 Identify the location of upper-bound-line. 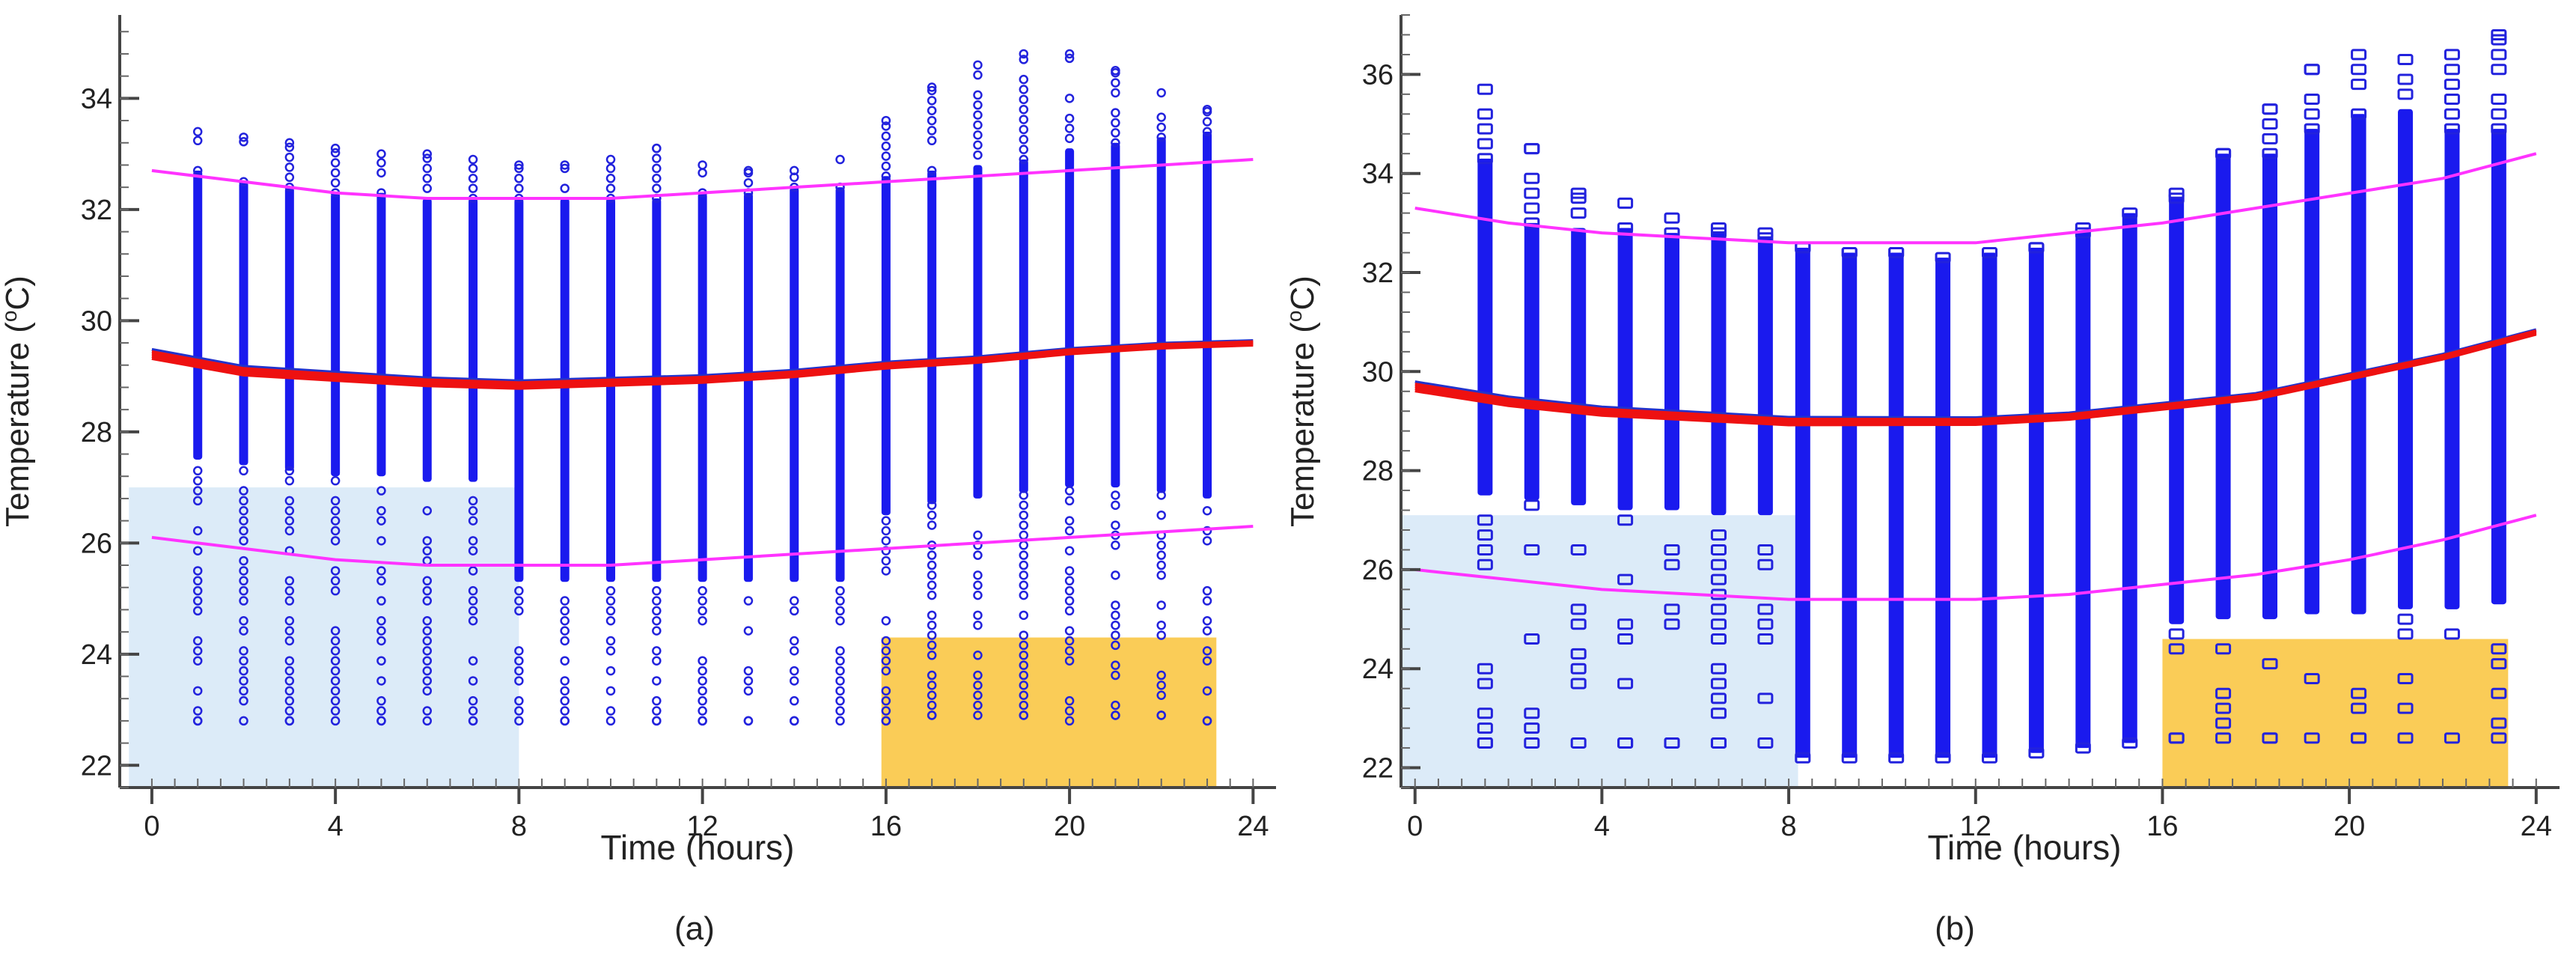
(1976, 198).